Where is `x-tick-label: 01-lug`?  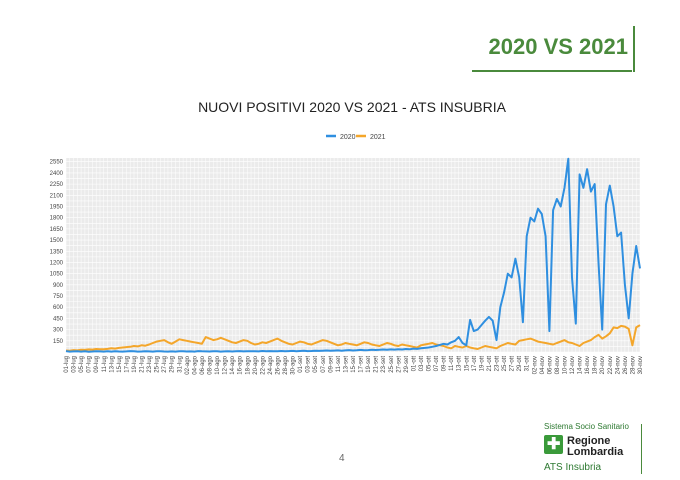 x-tick-label: 01-lug is located at coordinates (67, 364).